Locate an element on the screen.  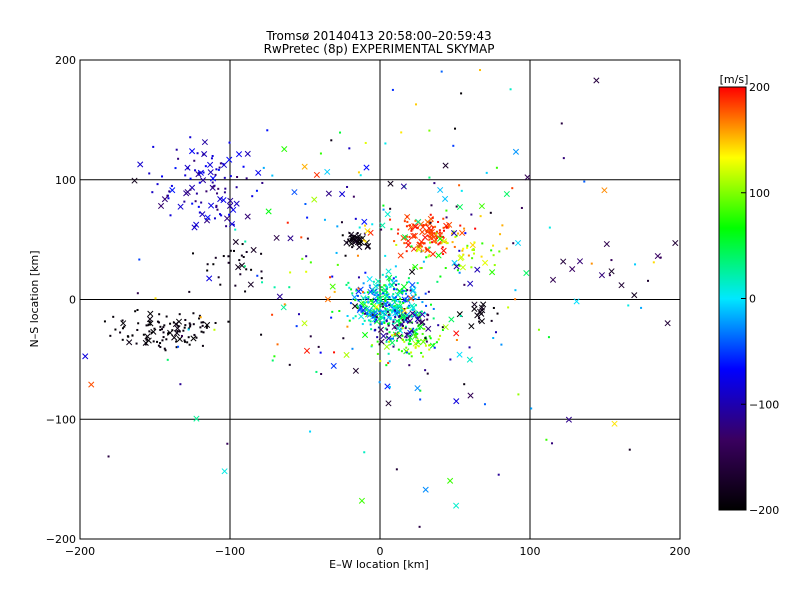
colorbar-ticks: 200 100 0 −100 −200 is located at coordinates (760, 299).